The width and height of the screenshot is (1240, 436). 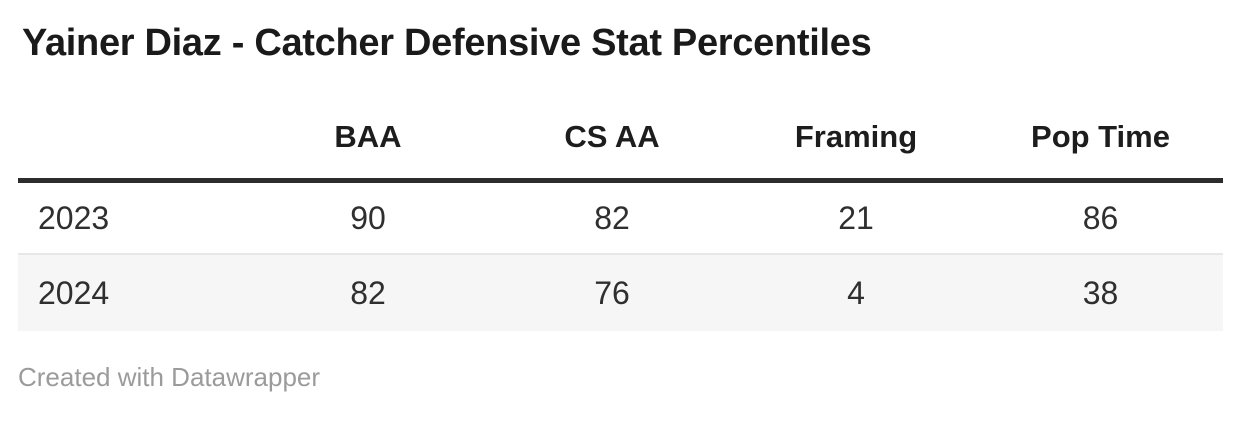 What do you see at coordinates (1100, 139) in the screenshot?
I see `column-header-poptime: Pop Time` at bounding box center [1100, 139].